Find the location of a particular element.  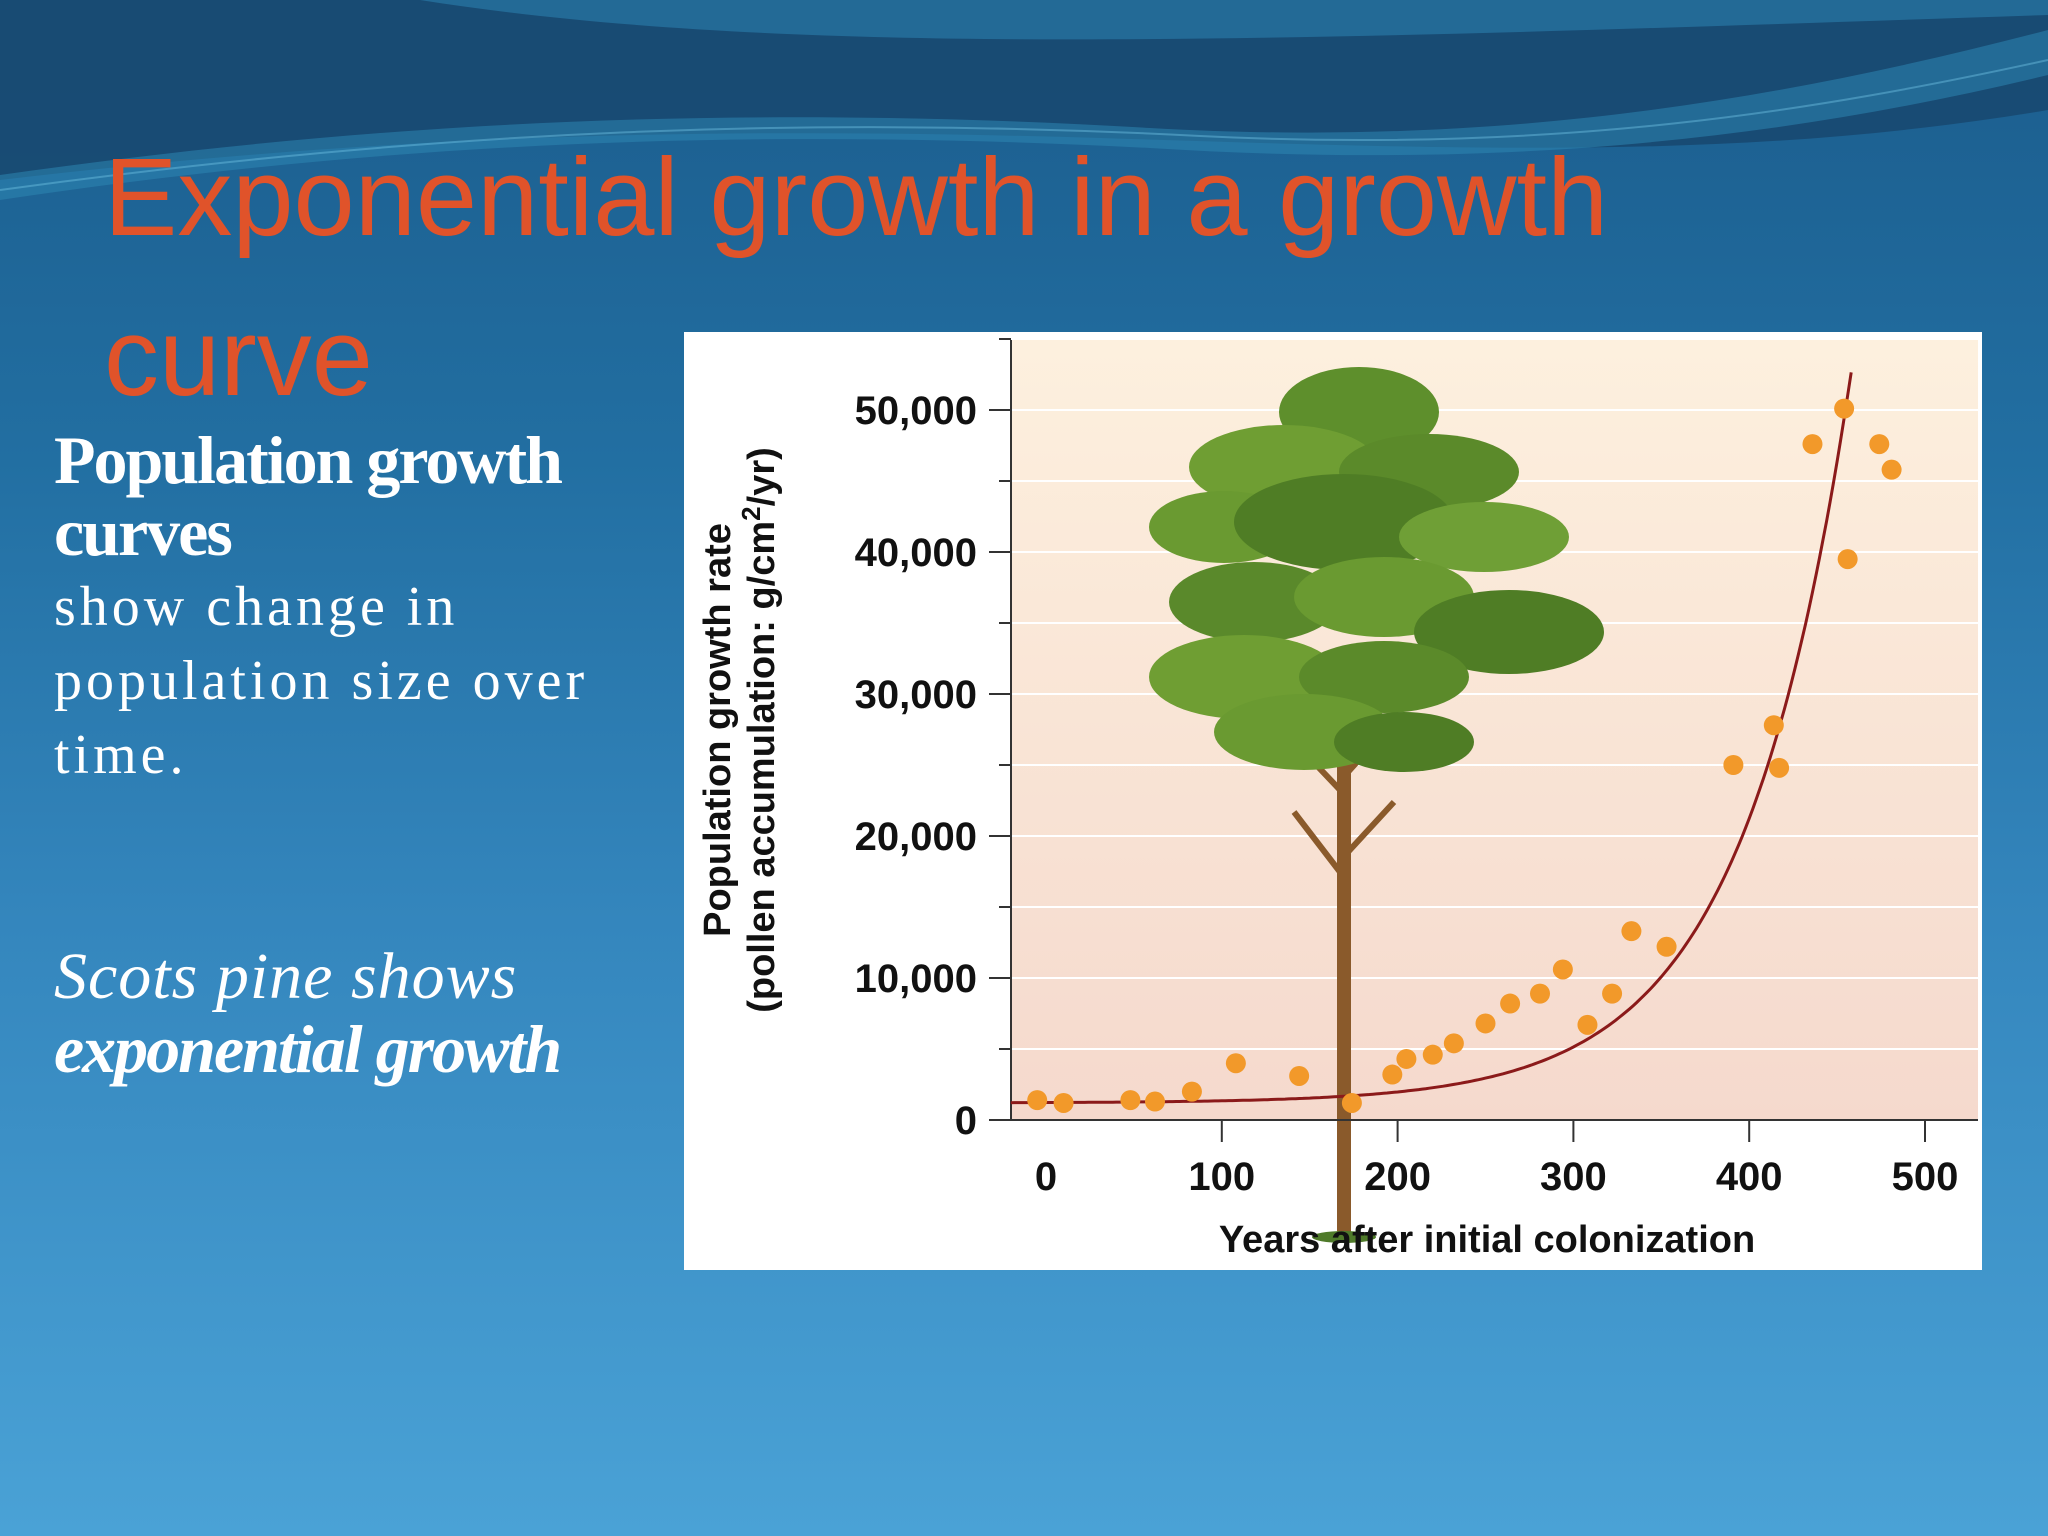

y-axis-label-line1: Population growth rate is located at coordinates (718, 730).